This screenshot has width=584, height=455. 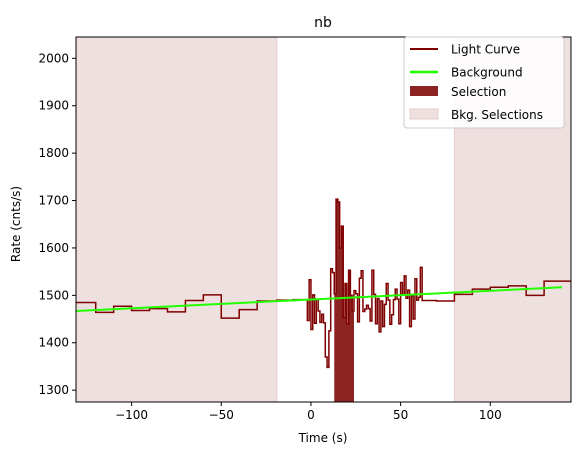 I want to click on x-axis-label: Time (s), so click(x=323, y=438).